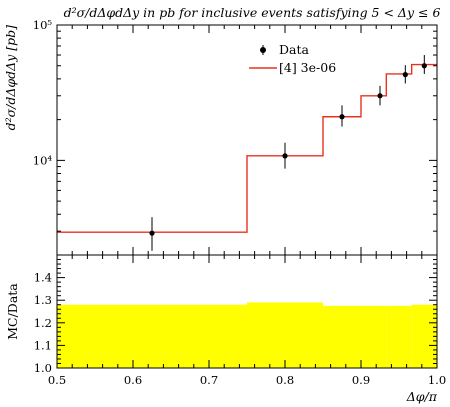  I want to click on main-y-tick-label: 10⁴, so click(43, 160).